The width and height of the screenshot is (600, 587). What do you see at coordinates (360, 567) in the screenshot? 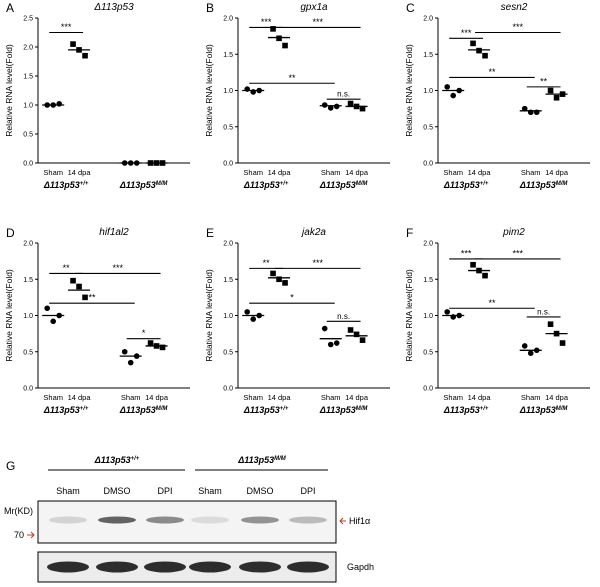
I see `gapdh-label: Gapdh` at bounding box center [360, 567].